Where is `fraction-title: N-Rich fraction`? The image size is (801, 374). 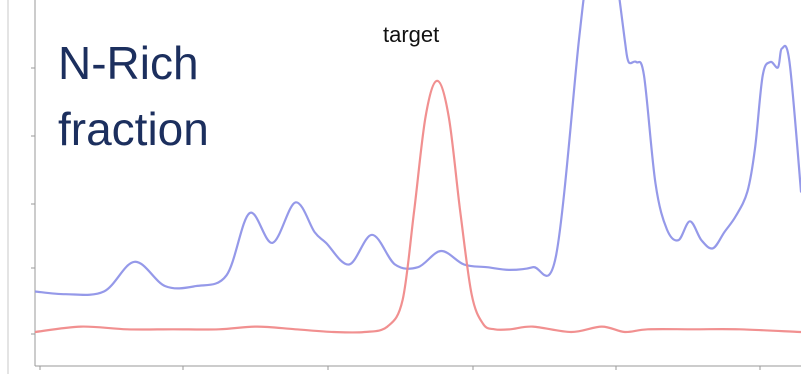 fraction-title: N-Rich fraction is located at coordinates (133, 96).